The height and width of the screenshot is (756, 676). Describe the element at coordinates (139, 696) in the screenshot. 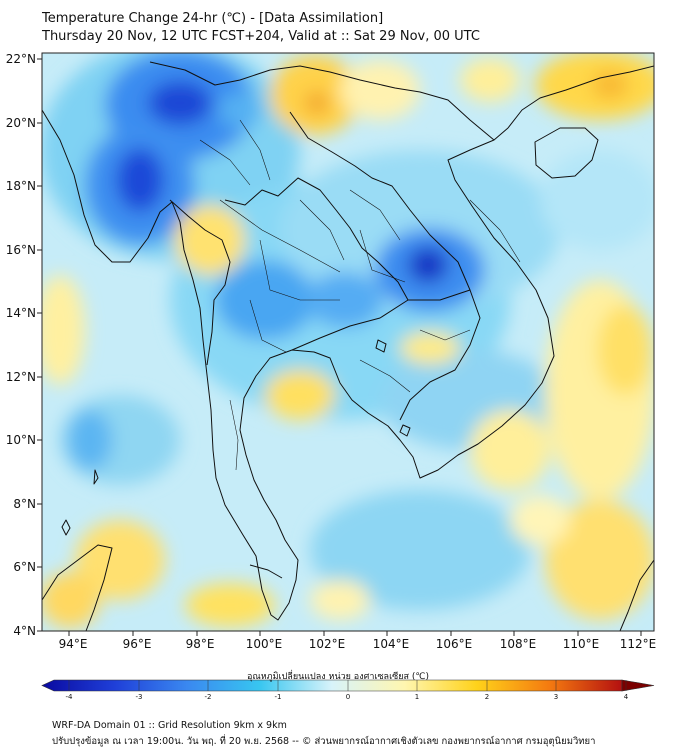

I see `colorbar-tick-label: -3` at that location.